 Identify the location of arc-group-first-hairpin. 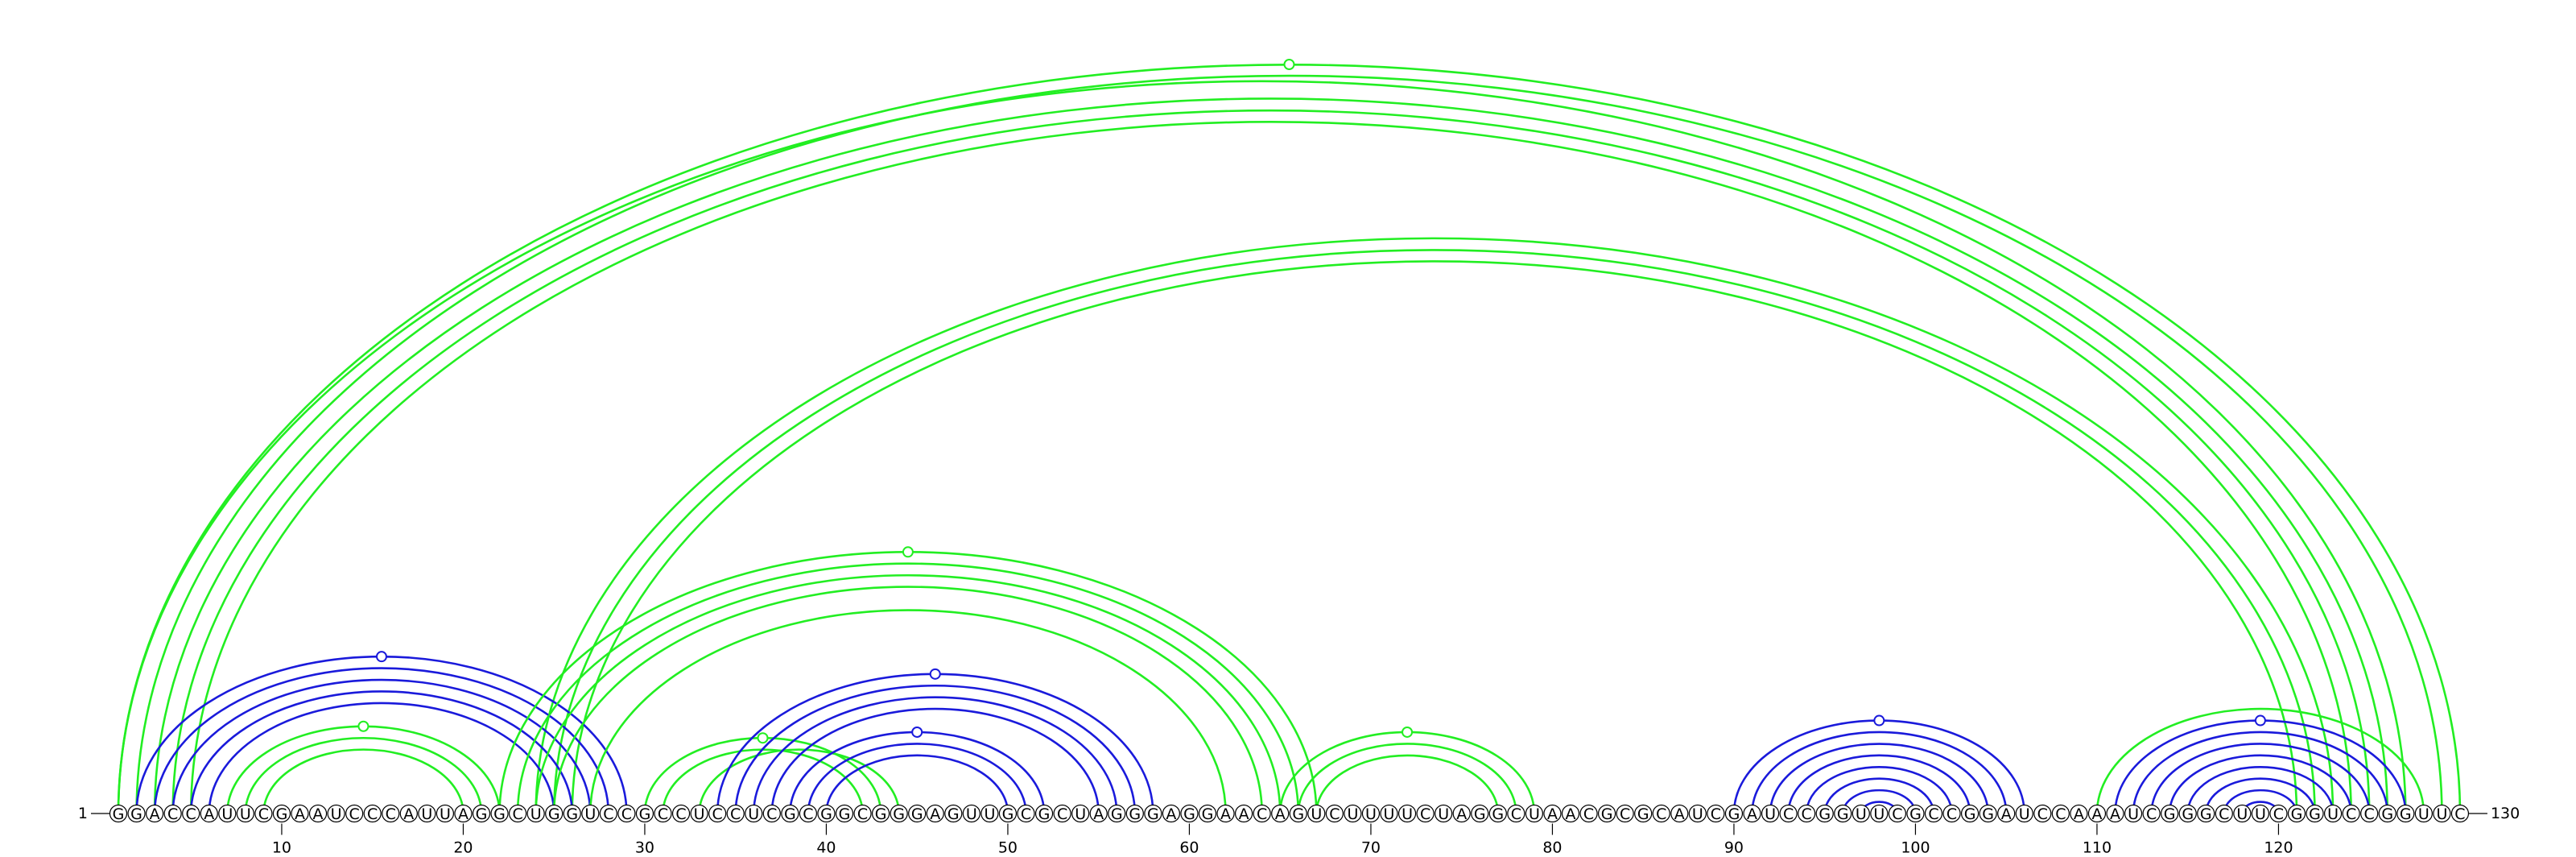
(363, 767).